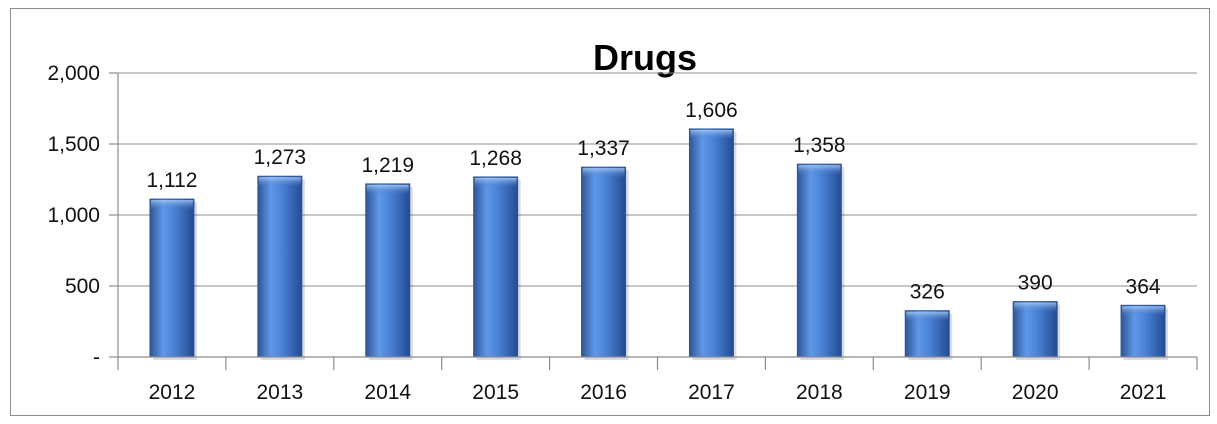 This screenshot has width=1217, height=424. I want to click on bar-2014, so click(388, 270).